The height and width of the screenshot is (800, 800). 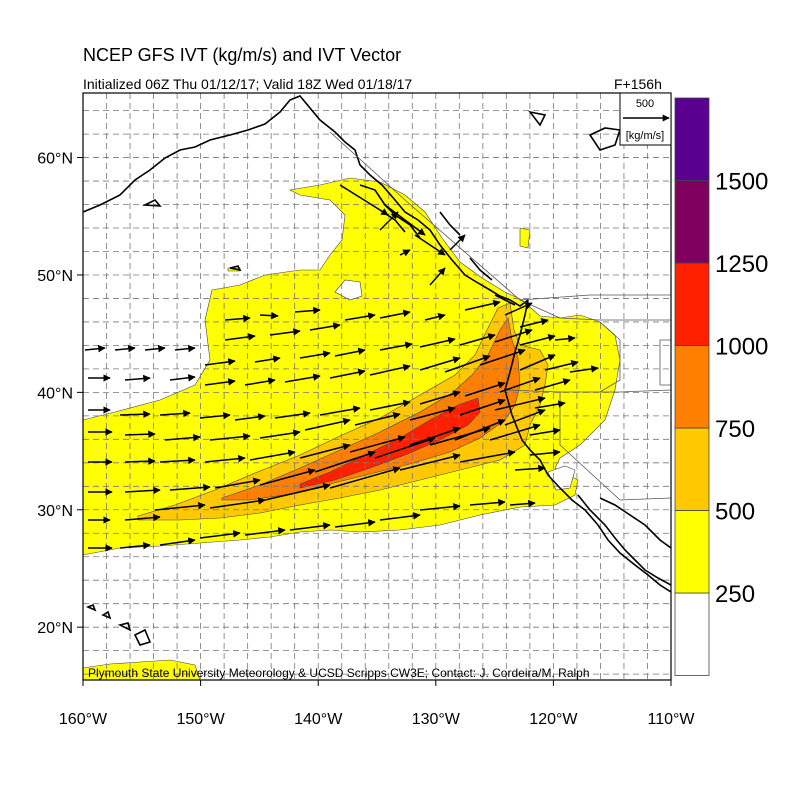 What do you see at coordinates (55, 393) in the screenshot?
I see `lat-tick-label: 40°N` at bounding box center [55, 393].